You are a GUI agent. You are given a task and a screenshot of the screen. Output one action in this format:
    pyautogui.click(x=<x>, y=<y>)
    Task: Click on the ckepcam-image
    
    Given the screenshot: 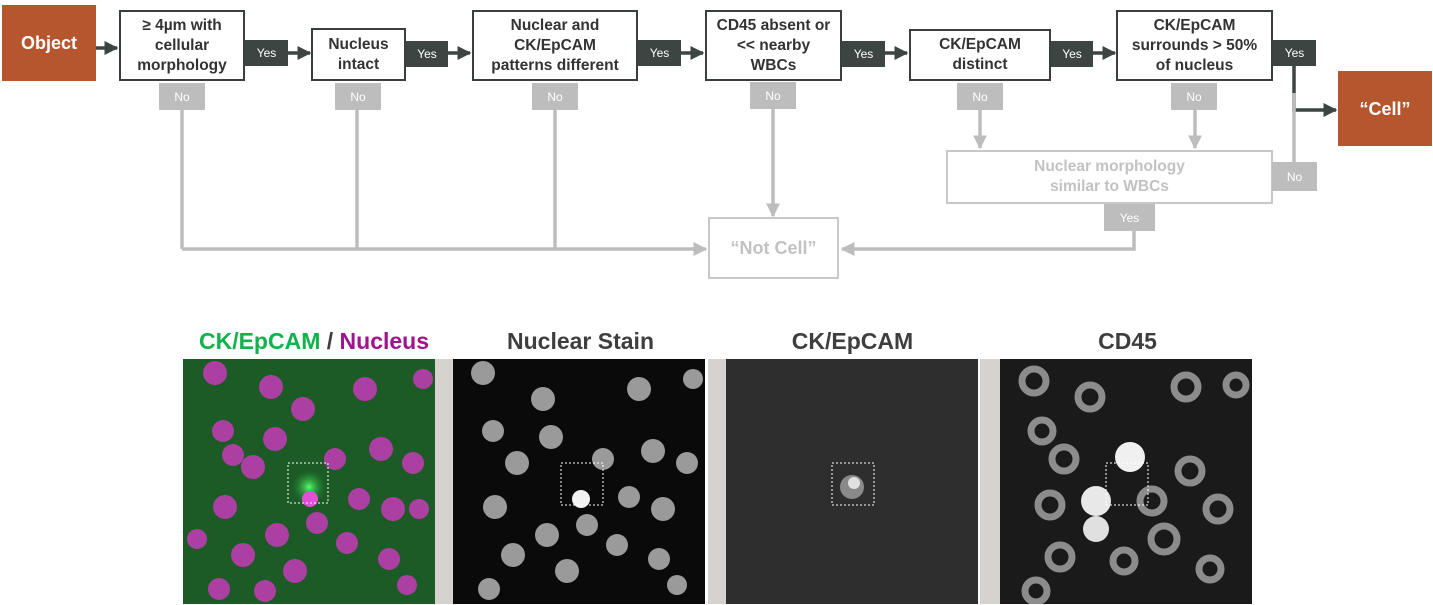 What is the action you would take?
    pyautogui.click(x=852, y=481)
    